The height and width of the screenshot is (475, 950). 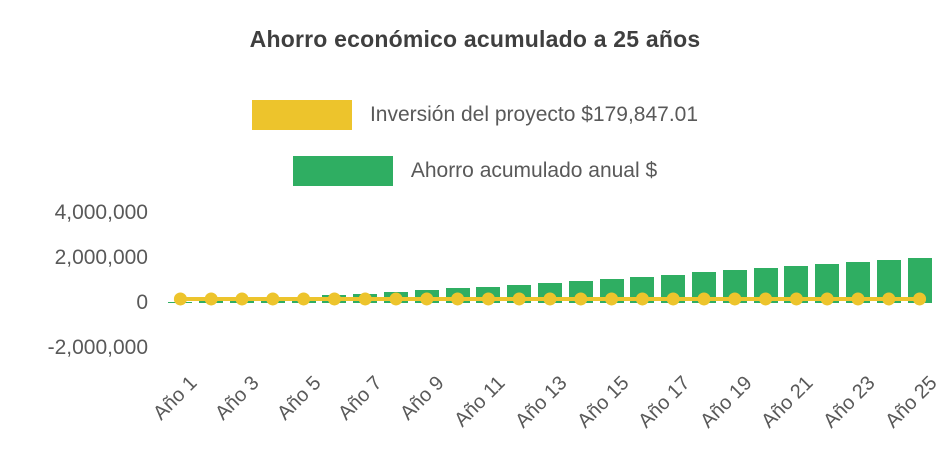 I want to click on legend-entry-investment: Inversión del proyecto $179,847.01, so click(x=475, y=115).